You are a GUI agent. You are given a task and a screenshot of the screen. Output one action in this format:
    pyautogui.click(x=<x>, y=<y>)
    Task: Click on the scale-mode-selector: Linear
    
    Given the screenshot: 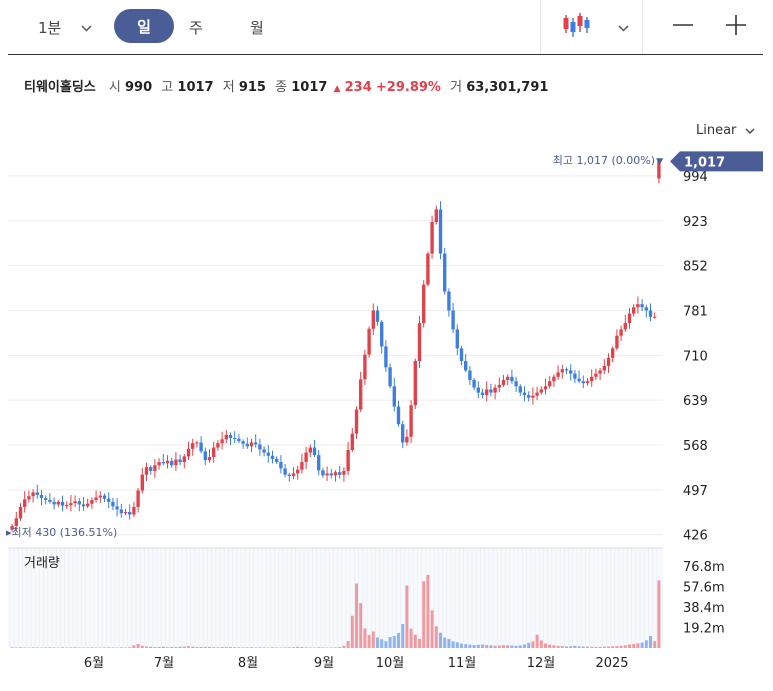 What is the action you would take?
    pyautogui.click(x=725, y=130)
    